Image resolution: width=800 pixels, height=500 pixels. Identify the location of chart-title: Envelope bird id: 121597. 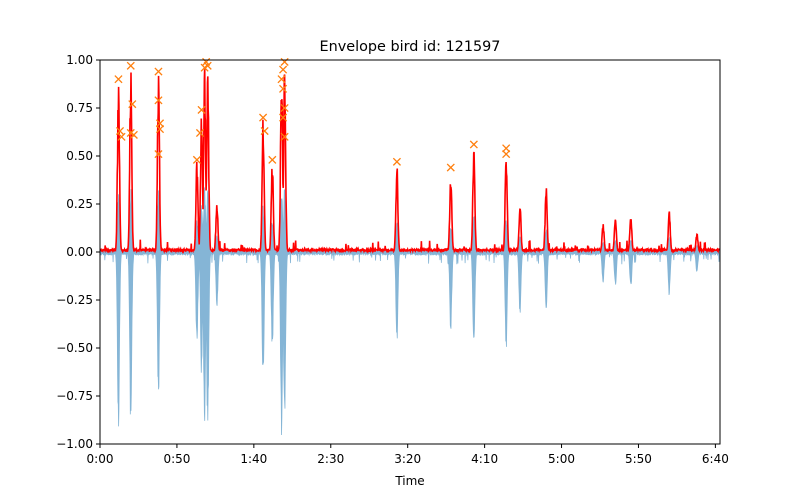
(410, 47).